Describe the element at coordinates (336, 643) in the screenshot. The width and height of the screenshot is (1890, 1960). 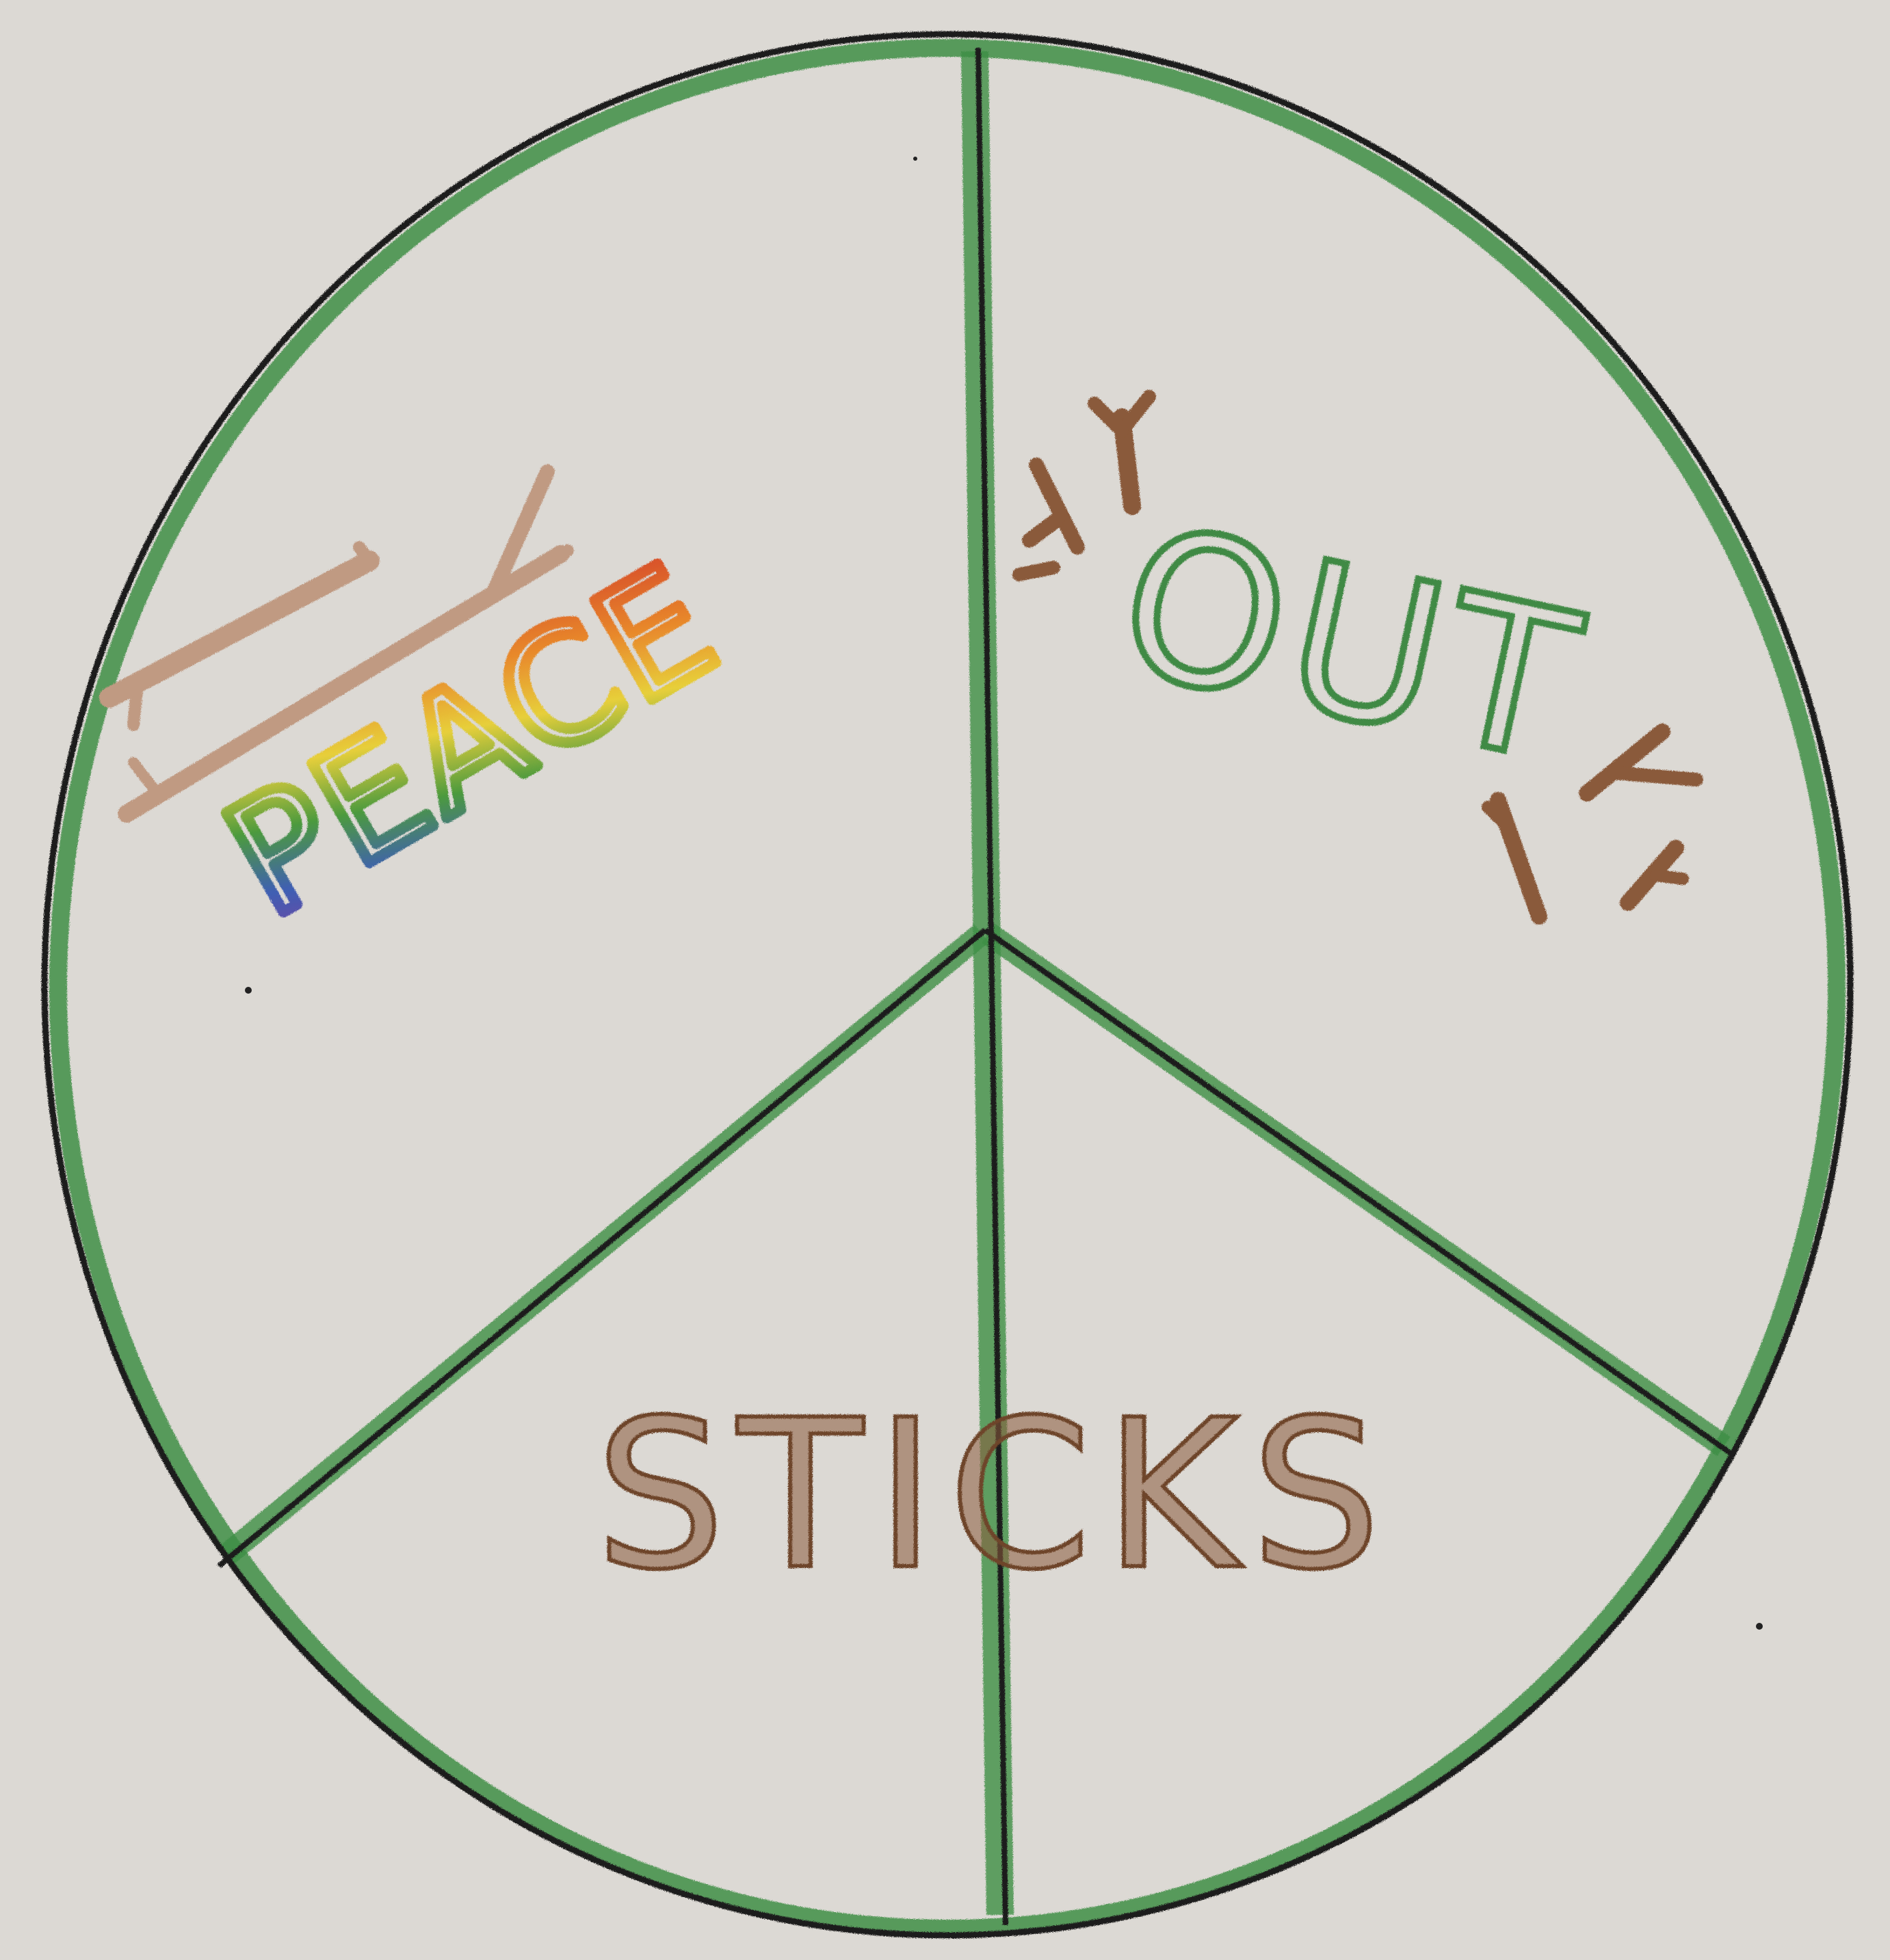
I see `peace-branch-icons` at that location.